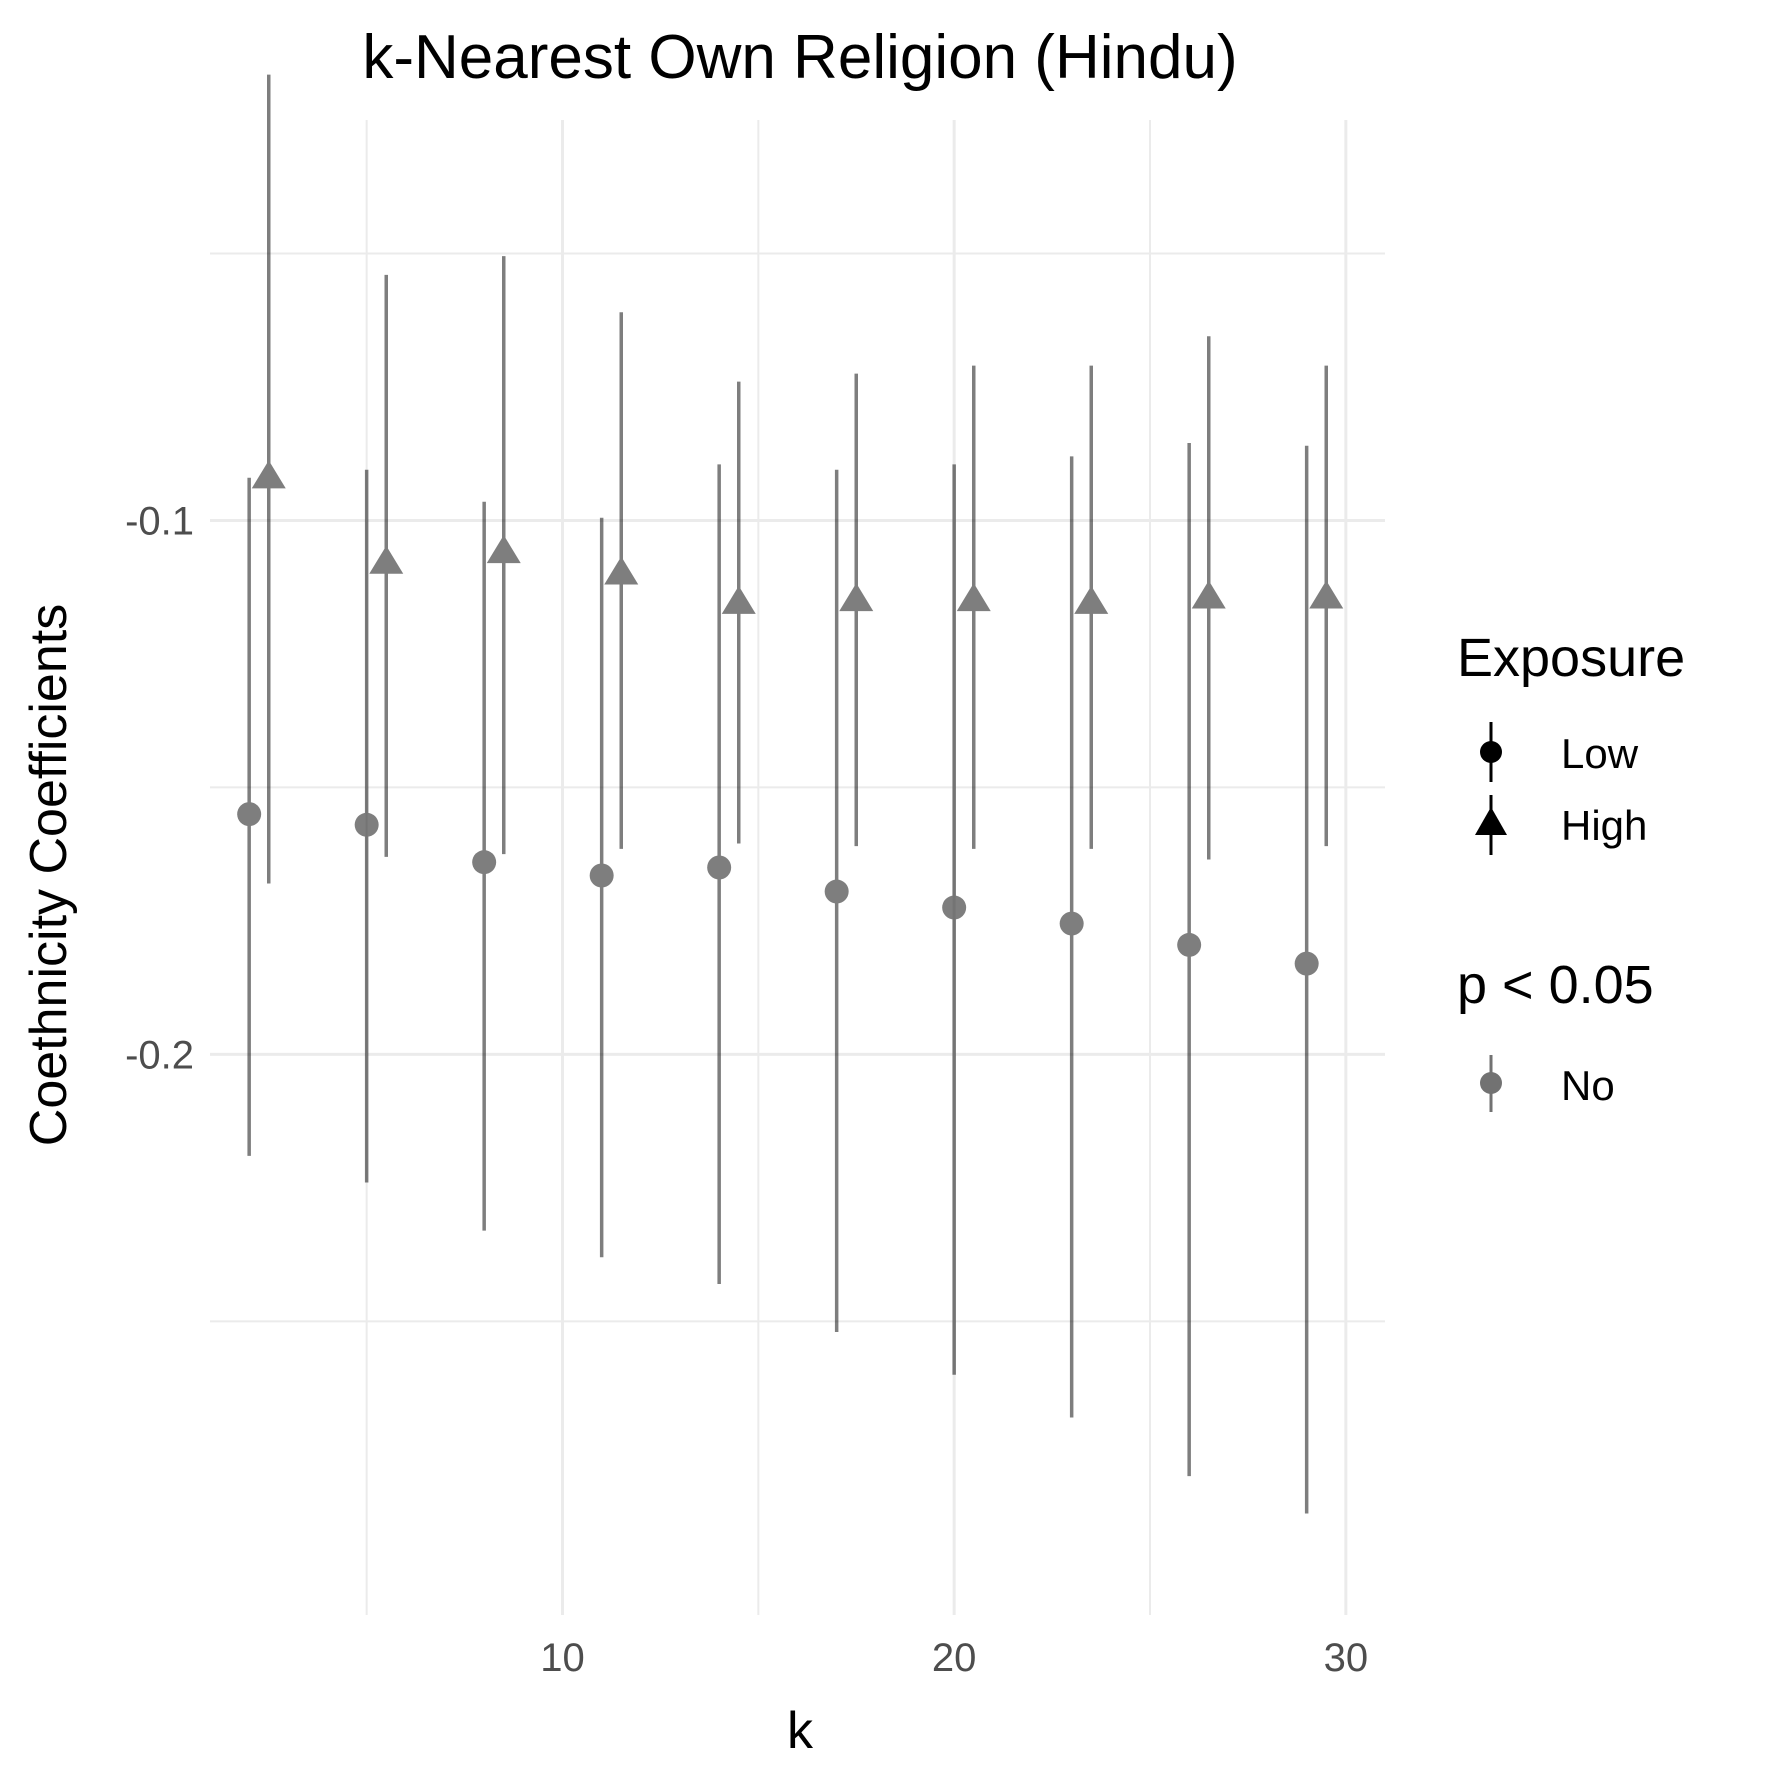 The width and height of the screenshot is (1771, 1771). Describe the element at coordinates (1588, 1085) in the screenshot. I see `legend-label-no: No` at that location.